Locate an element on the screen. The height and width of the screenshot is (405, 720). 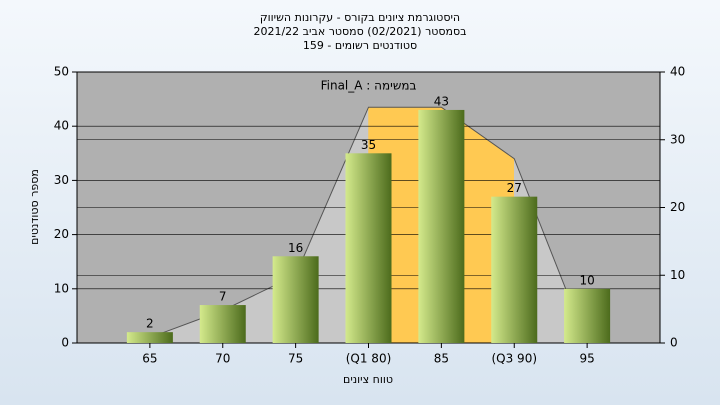
data-label: 10 is located at coordinates (586, 280).